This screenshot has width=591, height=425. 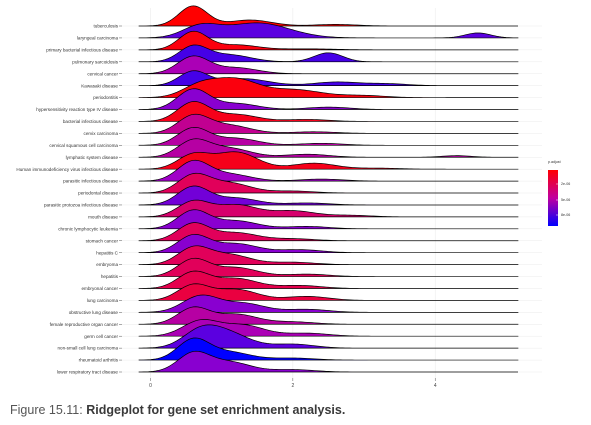 I want to click on ridge-obstructive-lung-disease, so click(x=328, y=303).